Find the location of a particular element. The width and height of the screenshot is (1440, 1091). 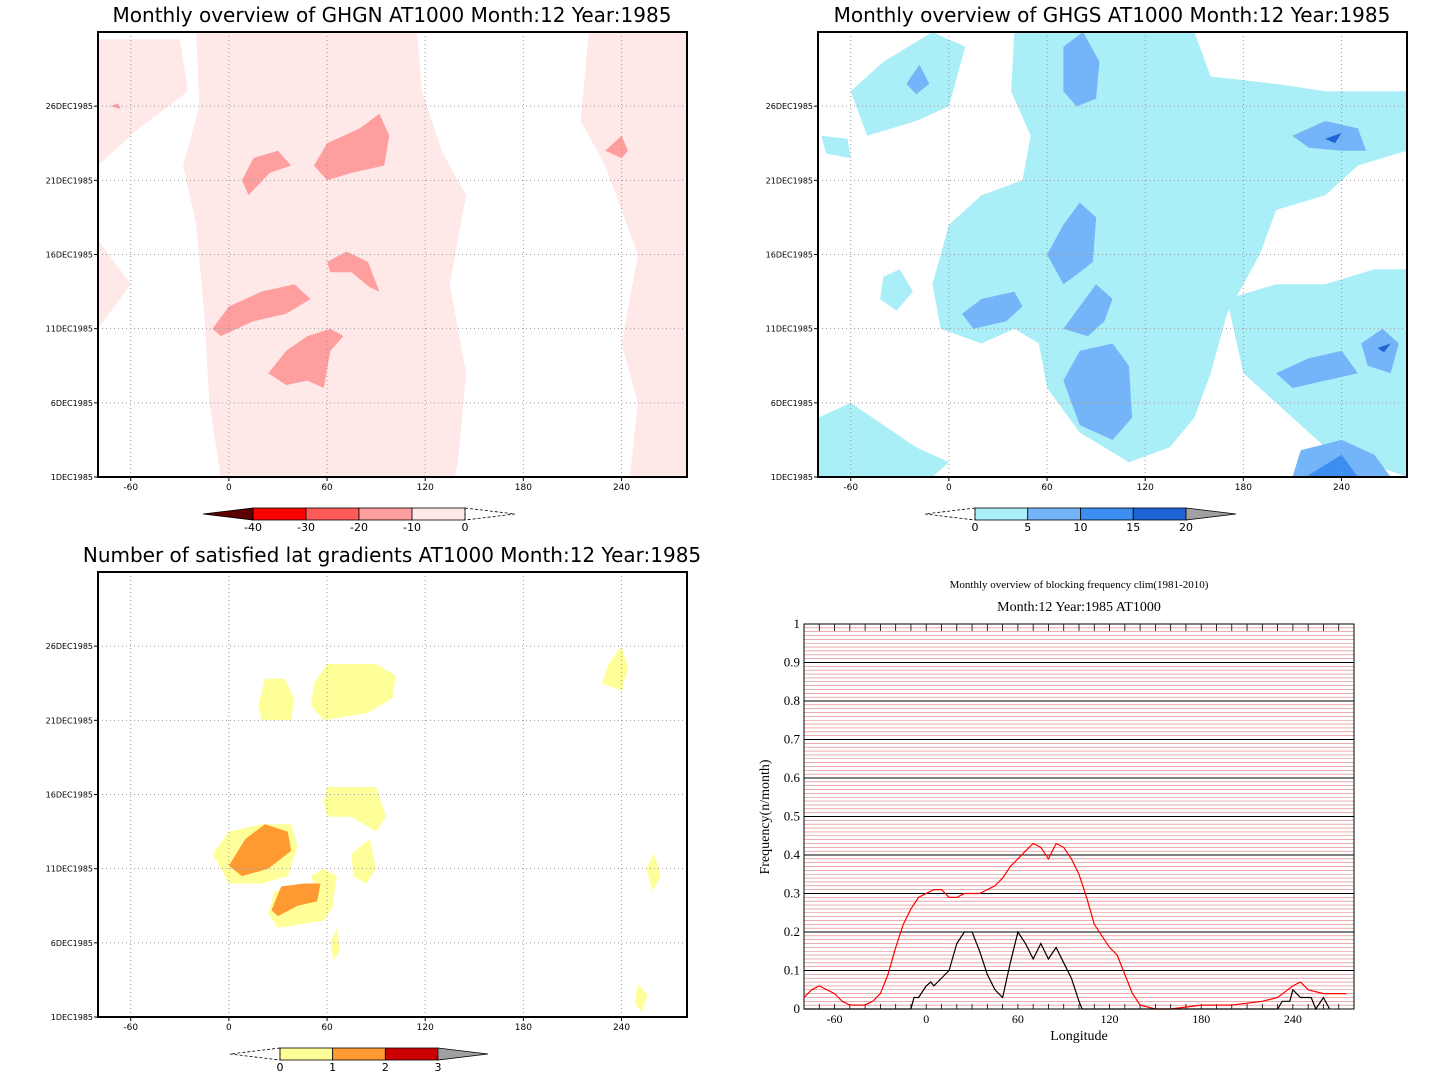

colorbar-label-3: -10 is located at coordinates (412, 527).